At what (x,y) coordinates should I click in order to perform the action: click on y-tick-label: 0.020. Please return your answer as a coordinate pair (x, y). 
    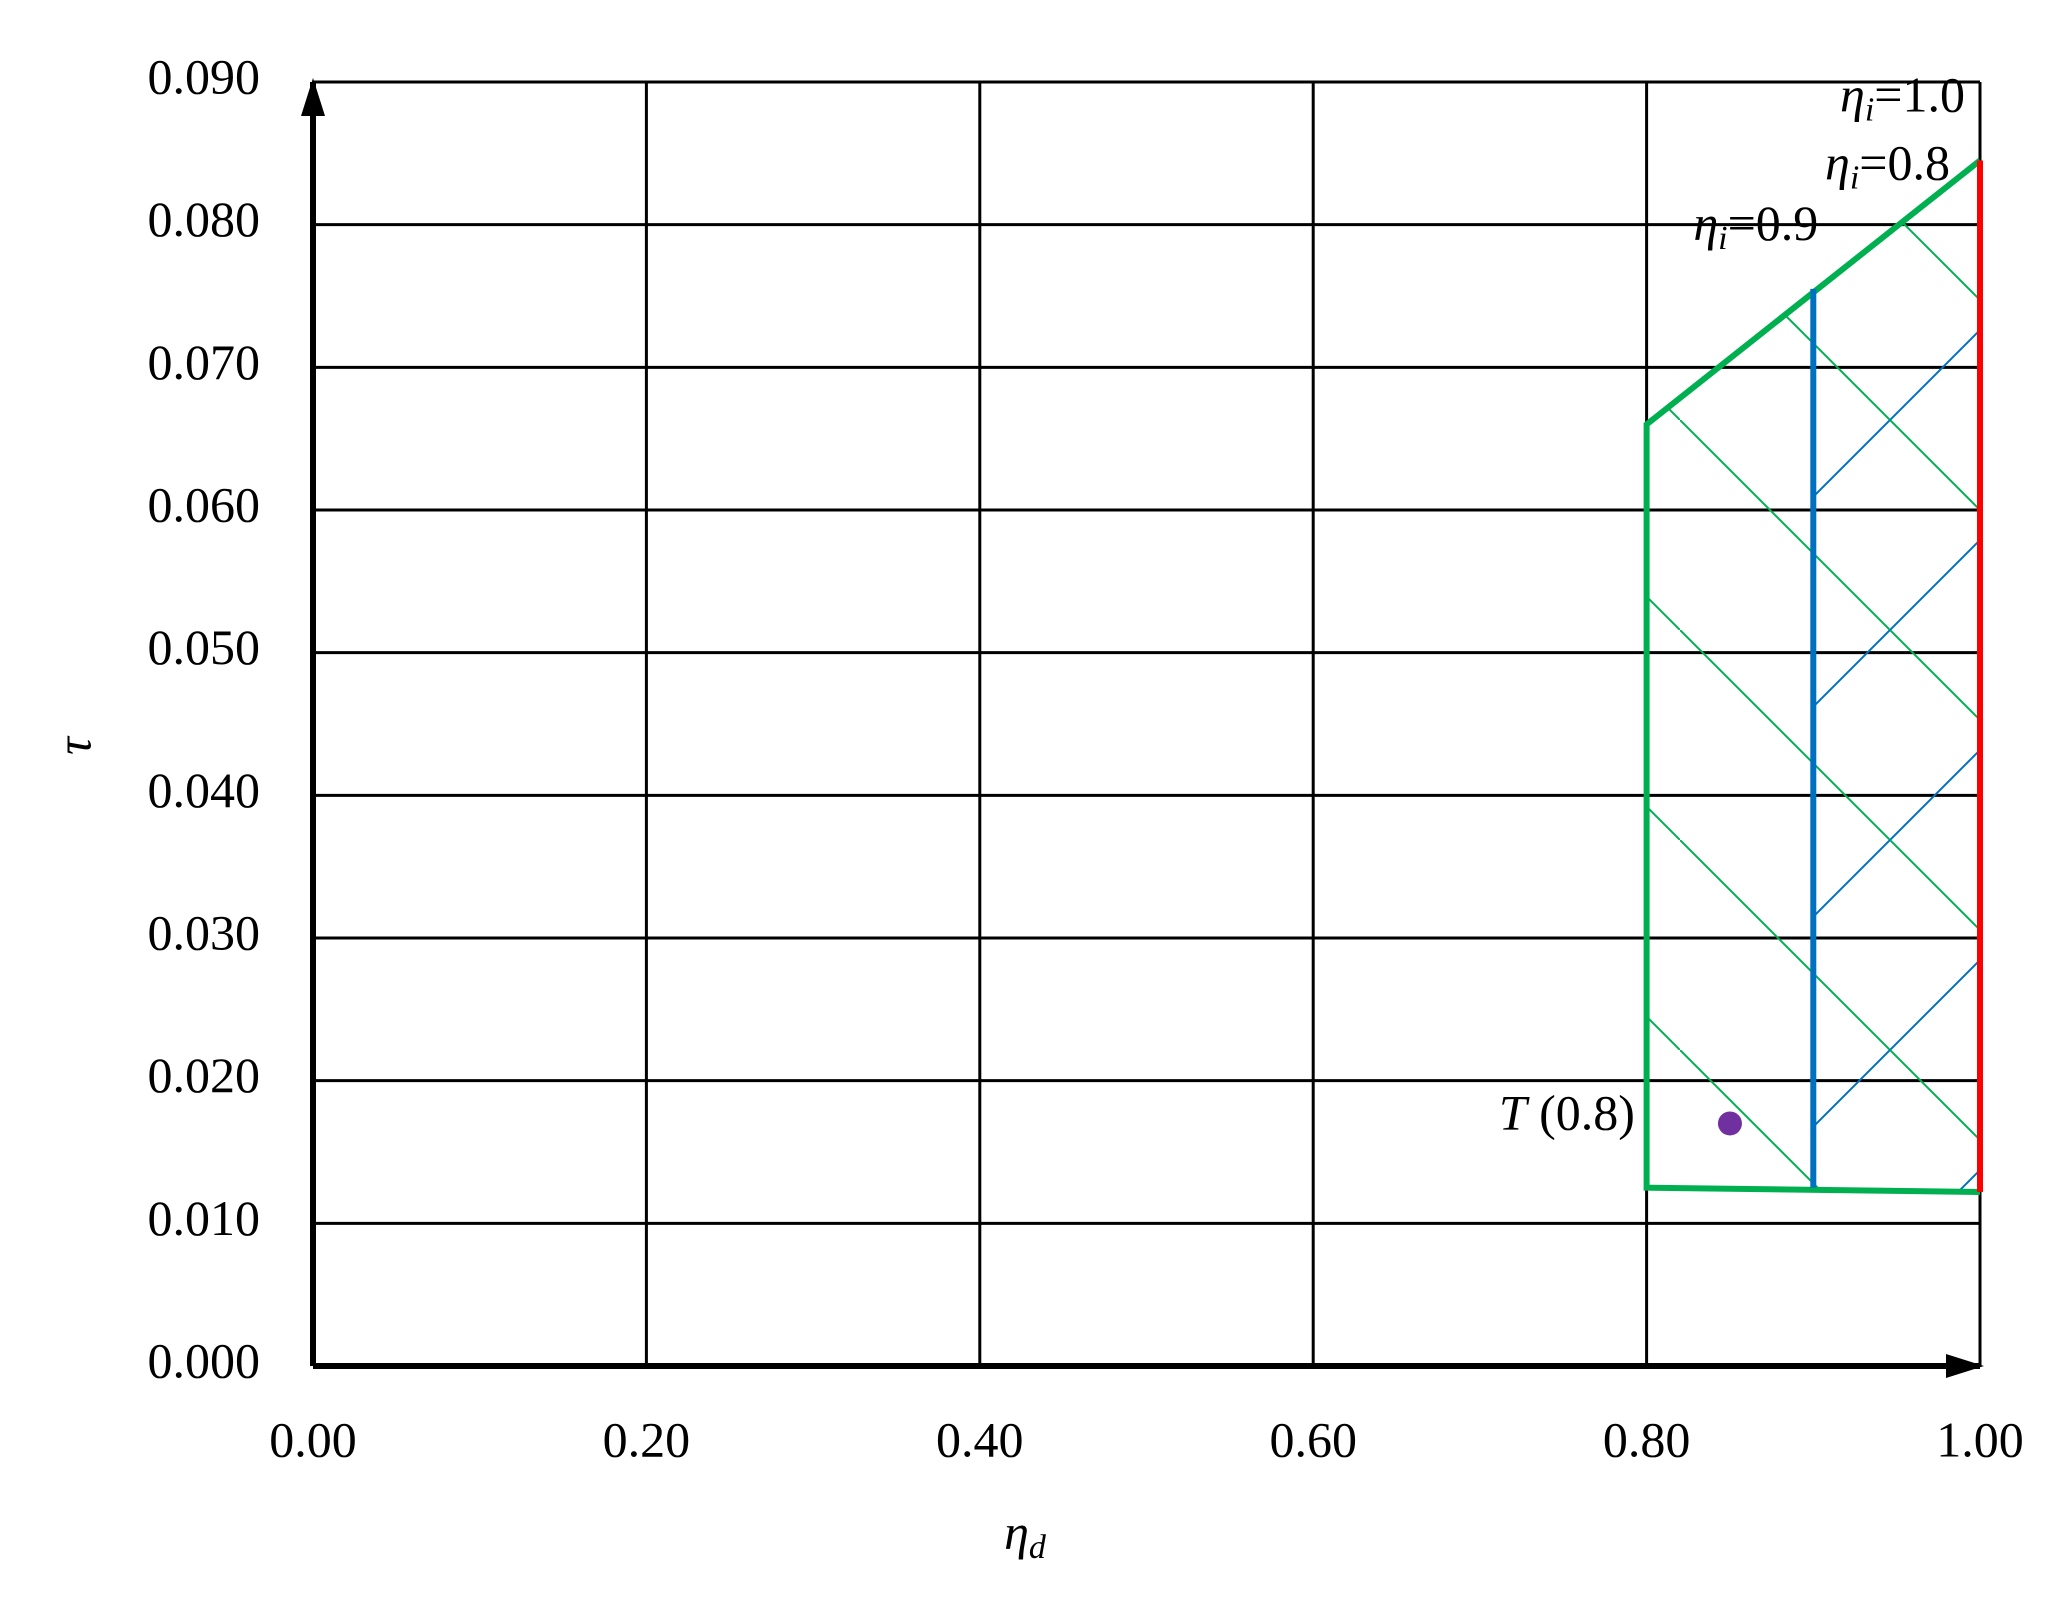
    Looking at the image, I should click on (204, 1075).